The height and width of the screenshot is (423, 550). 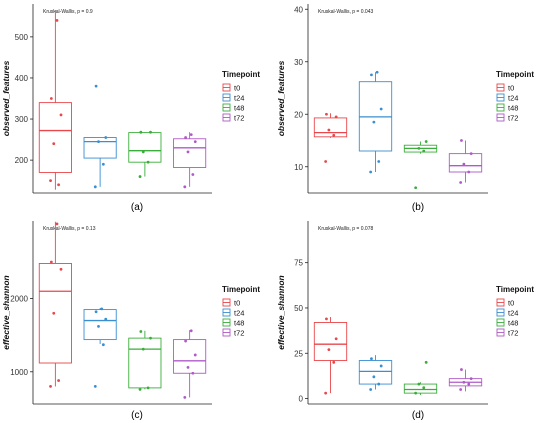 I want to click on legend-label: t72, so click(x=239, y=333).